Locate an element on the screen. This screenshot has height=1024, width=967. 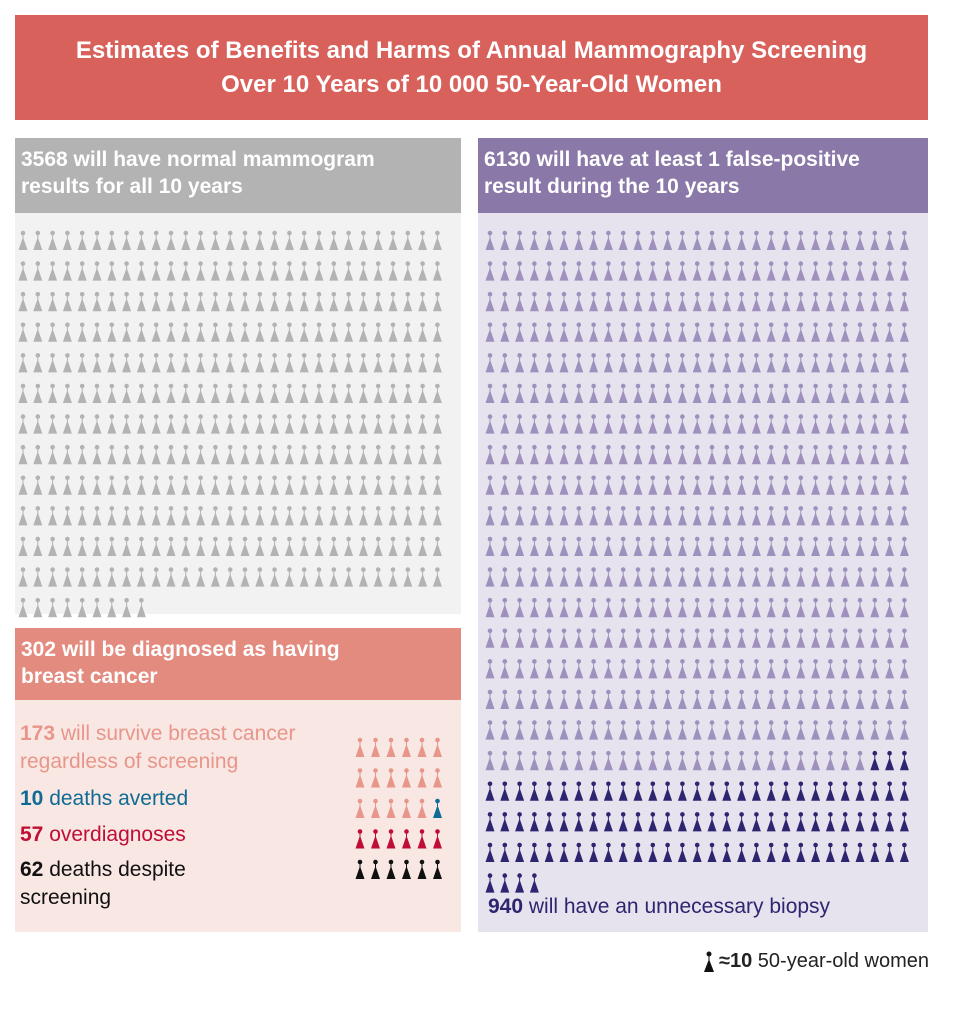
overdiagnosis-text: overdiagnoses is located at coordinates (114, 834).